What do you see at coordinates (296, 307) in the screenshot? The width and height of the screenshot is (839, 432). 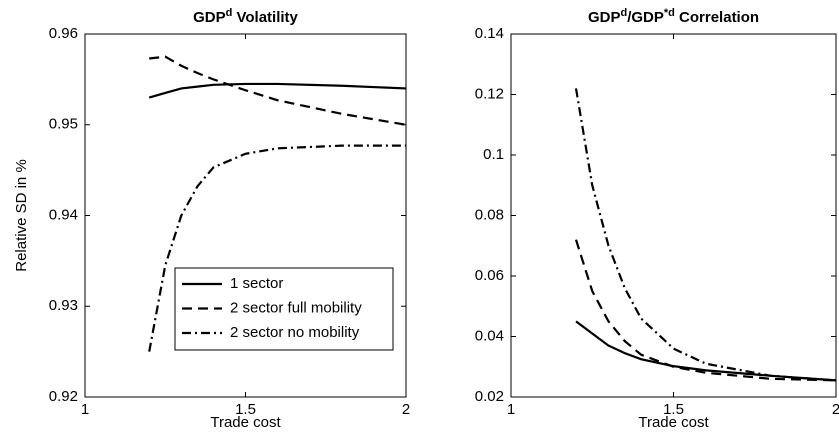 I see `legend-label: 2 sector full mobility` at bounding box center [296, 307].